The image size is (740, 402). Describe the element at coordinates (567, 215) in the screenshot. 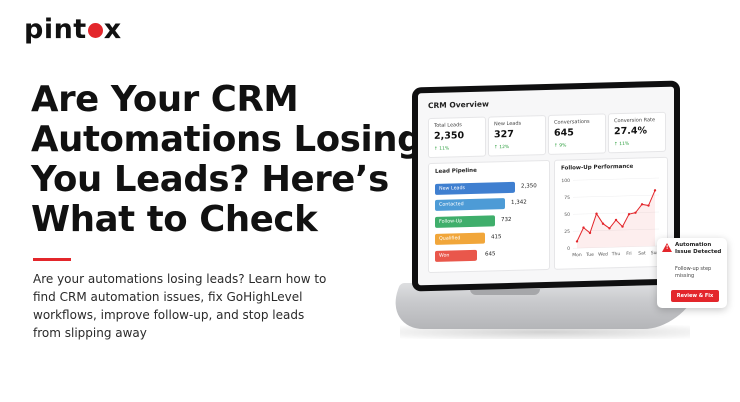

I see `y-tick-label: 50` at that location.